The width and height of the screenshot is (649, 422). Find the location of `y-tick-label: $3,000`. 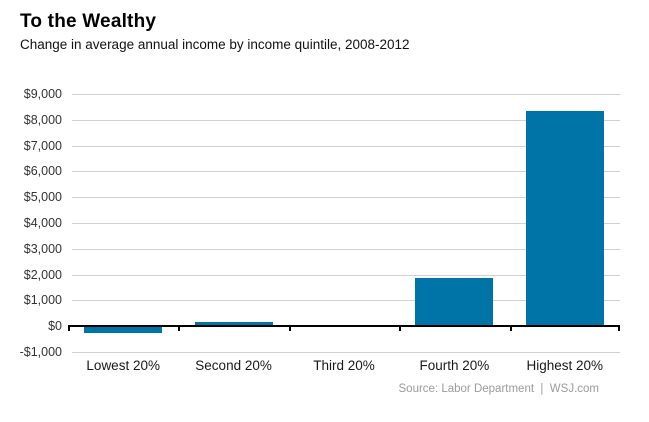

y-tick-label: $3,000 is located at coordinates (42, 248).